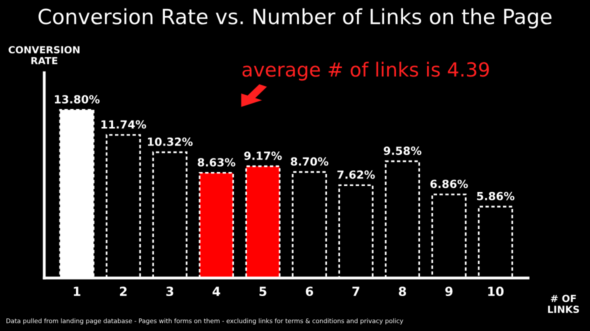  I want to click on x-tick-label: 10, so click(496, 291).